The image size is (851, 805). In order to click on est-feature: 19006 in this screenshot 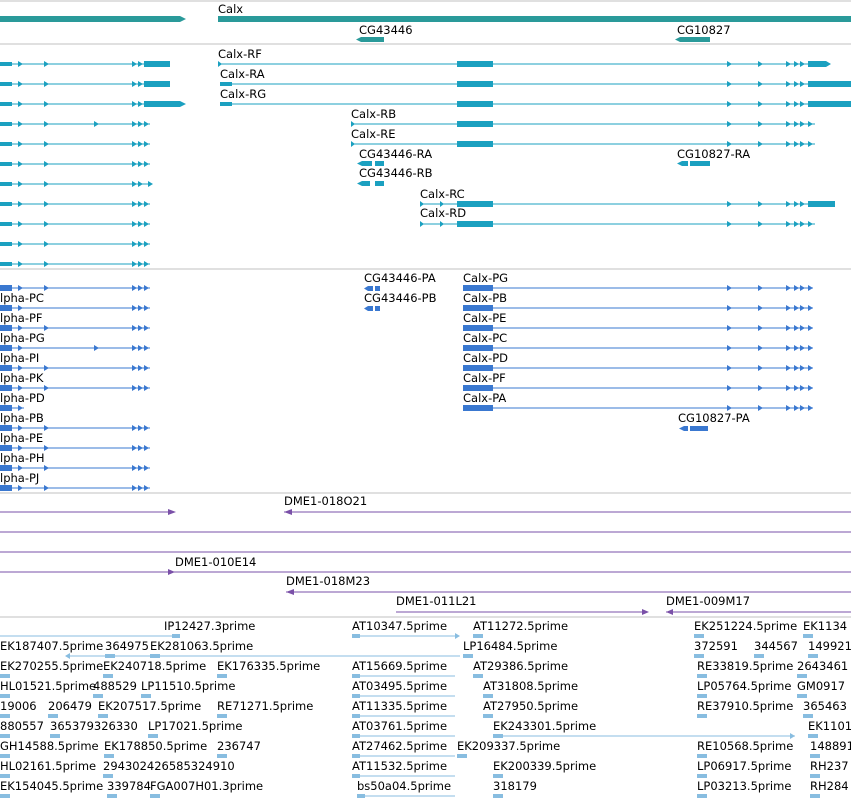, I will do `click(18, 708)`.